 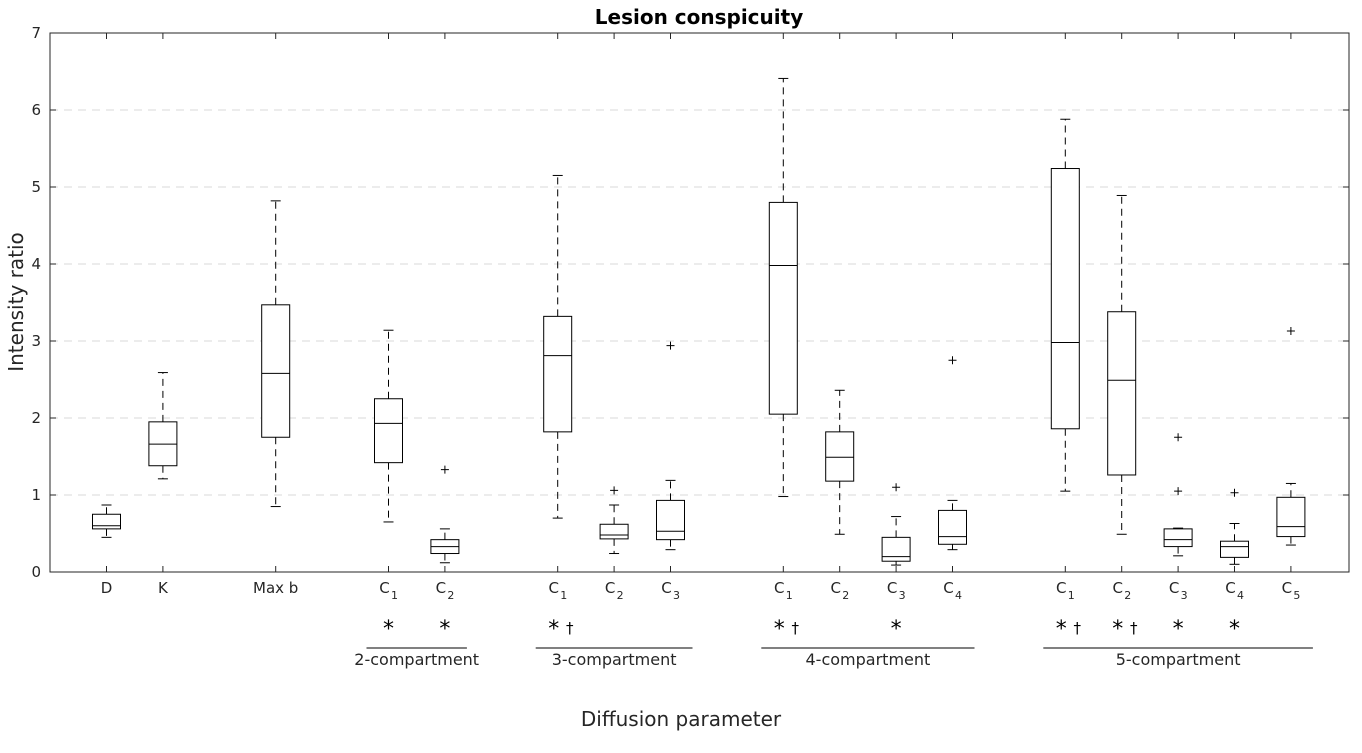 I want to click on box-c4_C1, so click(x=783, y=287).